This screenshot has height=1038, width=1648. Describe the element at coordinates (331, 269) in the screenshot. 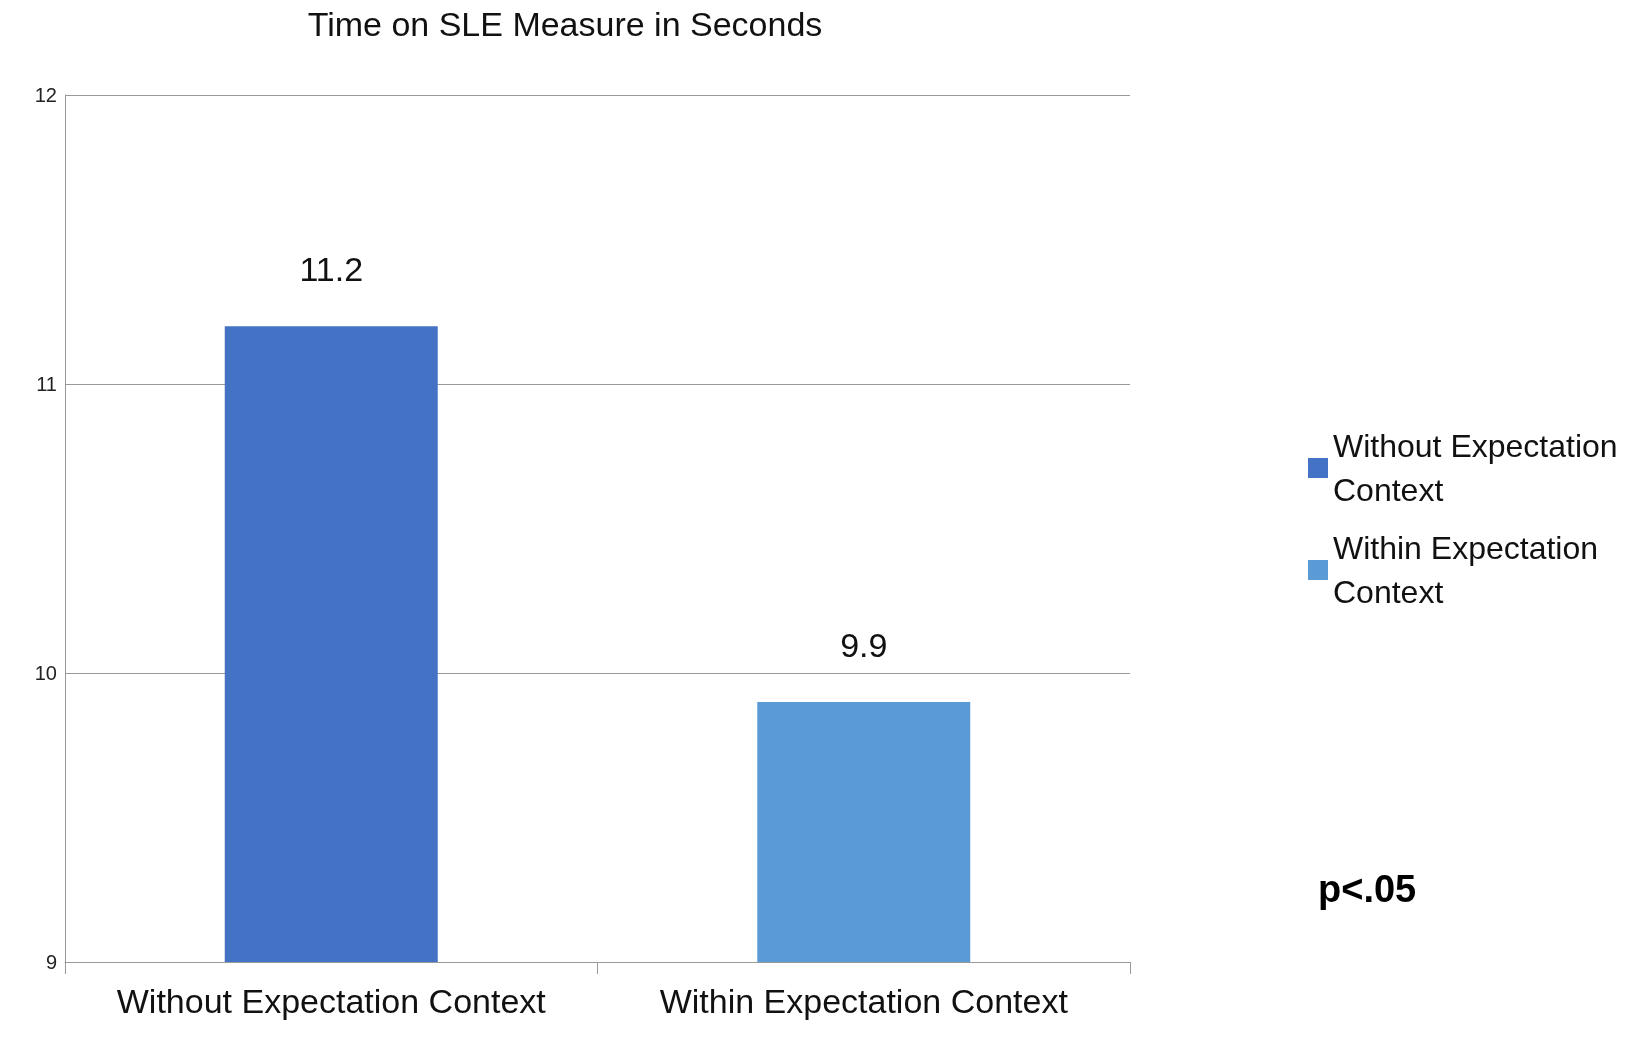

I see `data-label: 11.2` at that location.